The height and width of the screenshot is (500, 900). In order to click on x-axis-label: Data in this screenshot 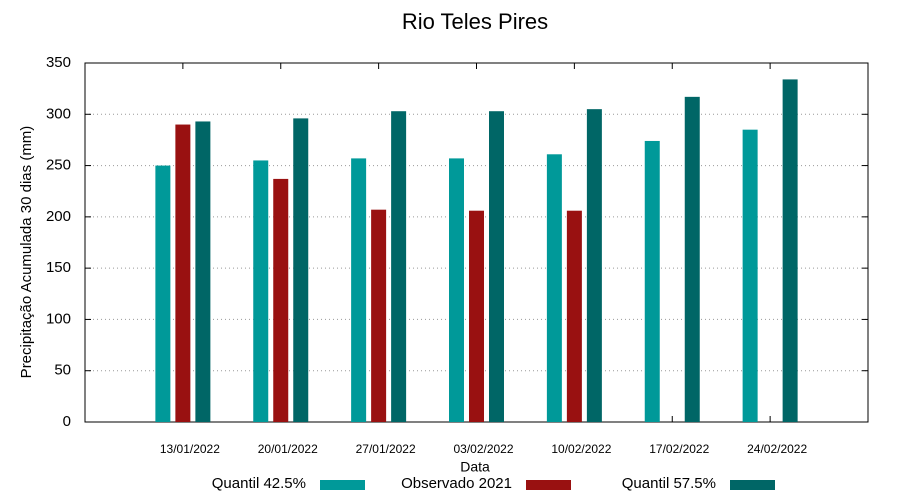, I will do `click(475, 467)`.